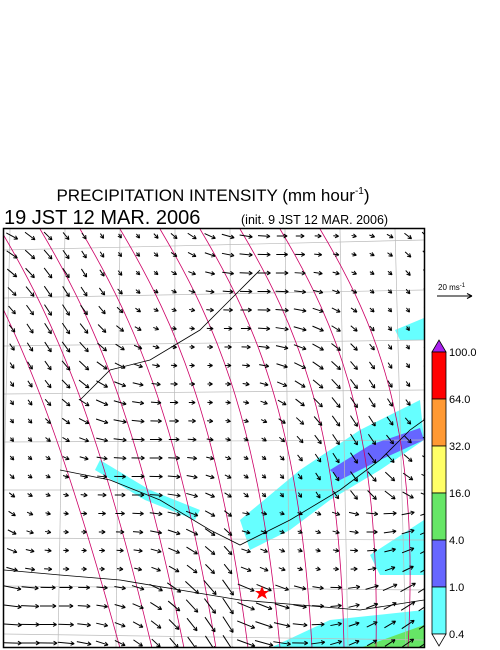 This screenshot has height=650, width=500. I want to click on vector-label-exponent: -1, so click(463, 286).